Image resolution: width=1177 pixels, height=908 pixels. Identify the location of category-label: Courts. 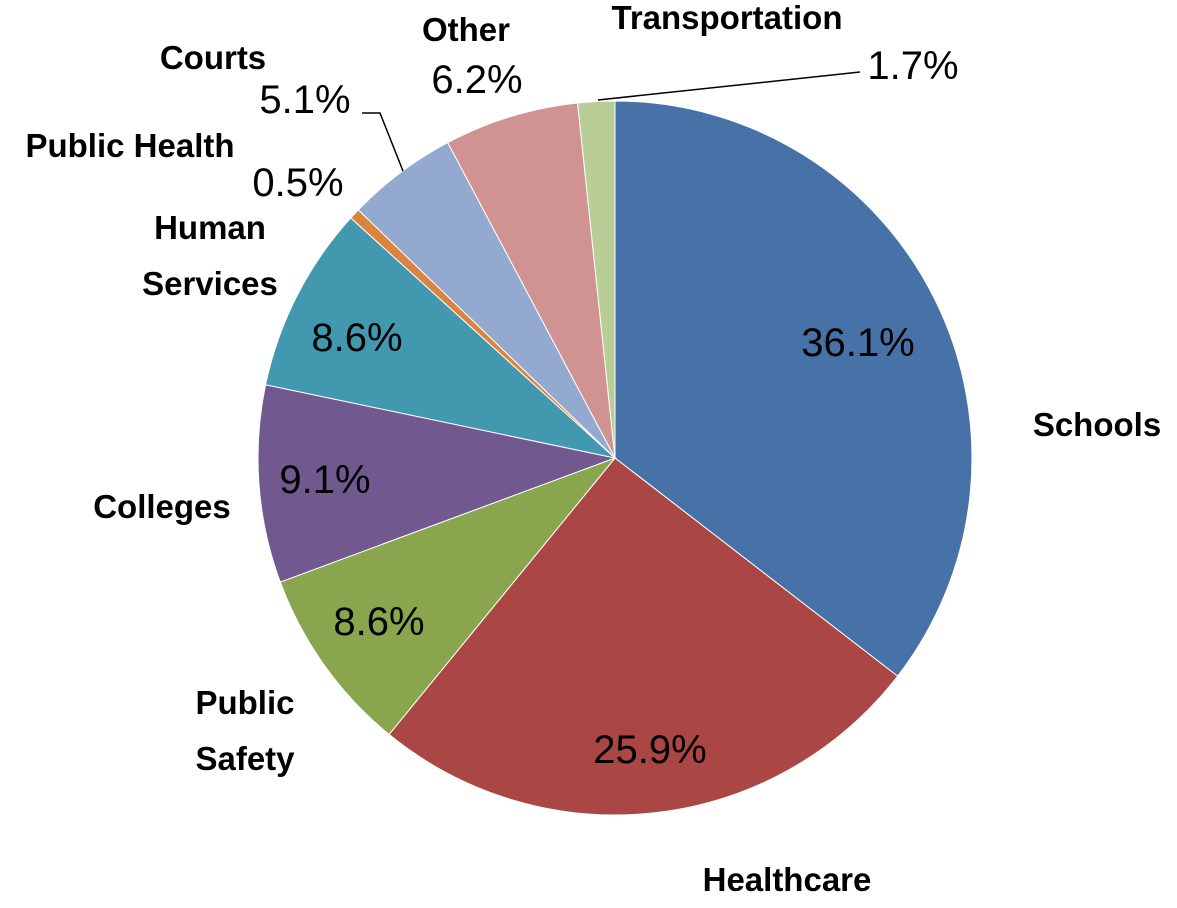
(213, 57).